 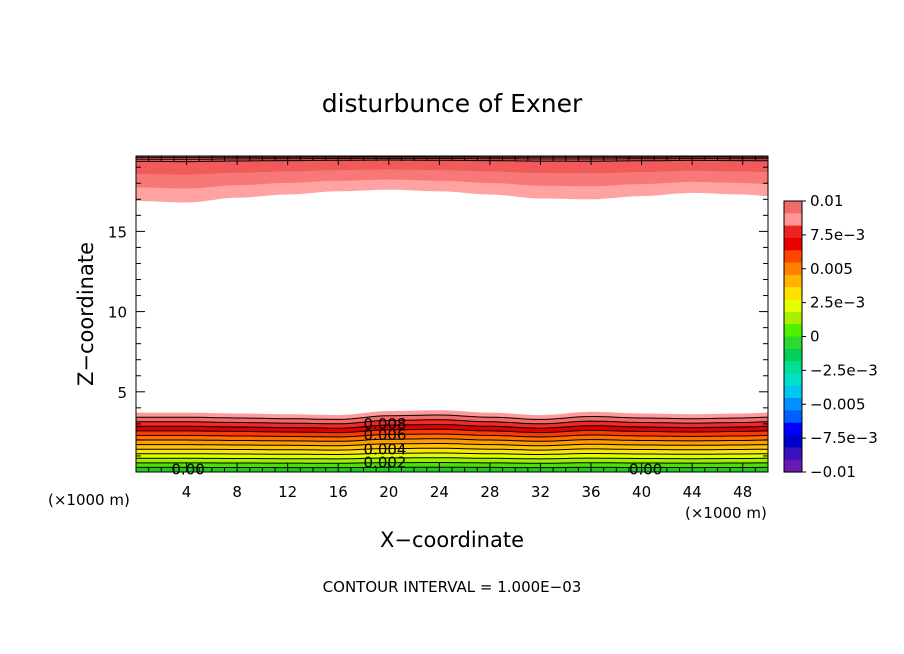 I want to click on x-tick-label: 12, so click(x=287, y=492).